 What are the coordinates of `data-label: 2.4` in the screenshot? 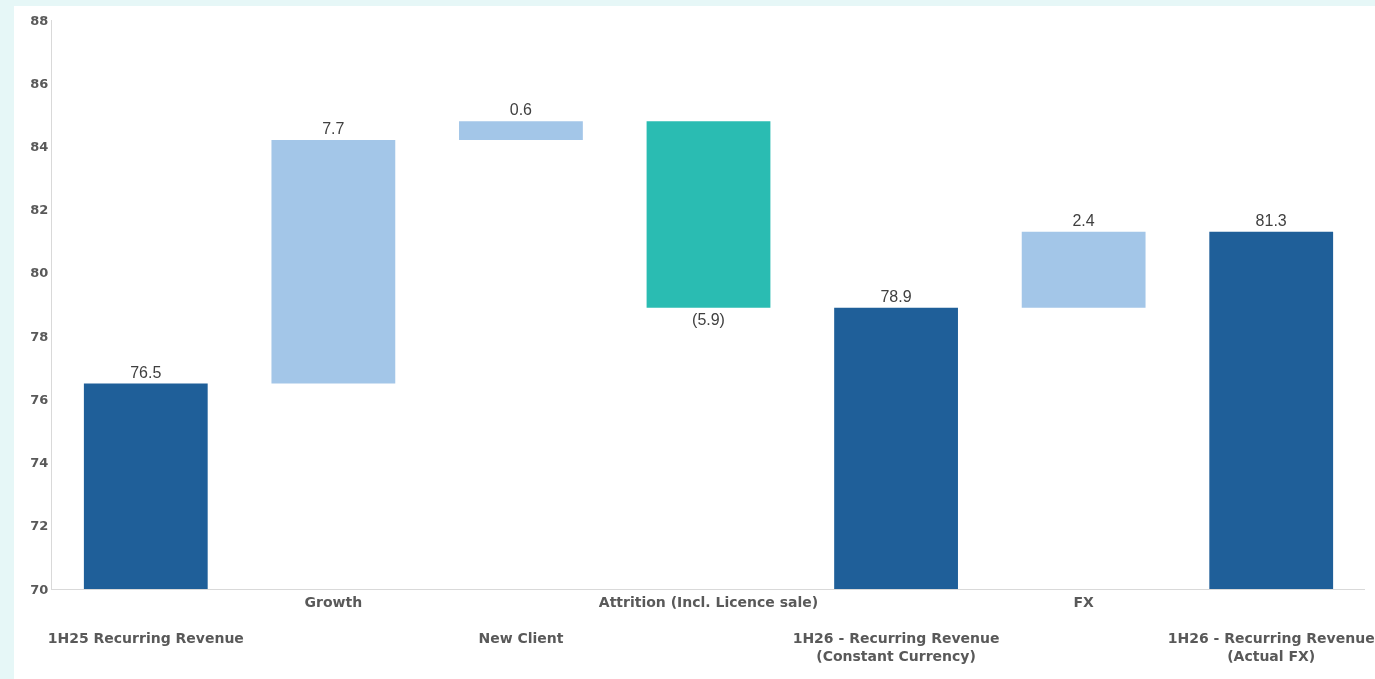 It's located at (1083, 220).